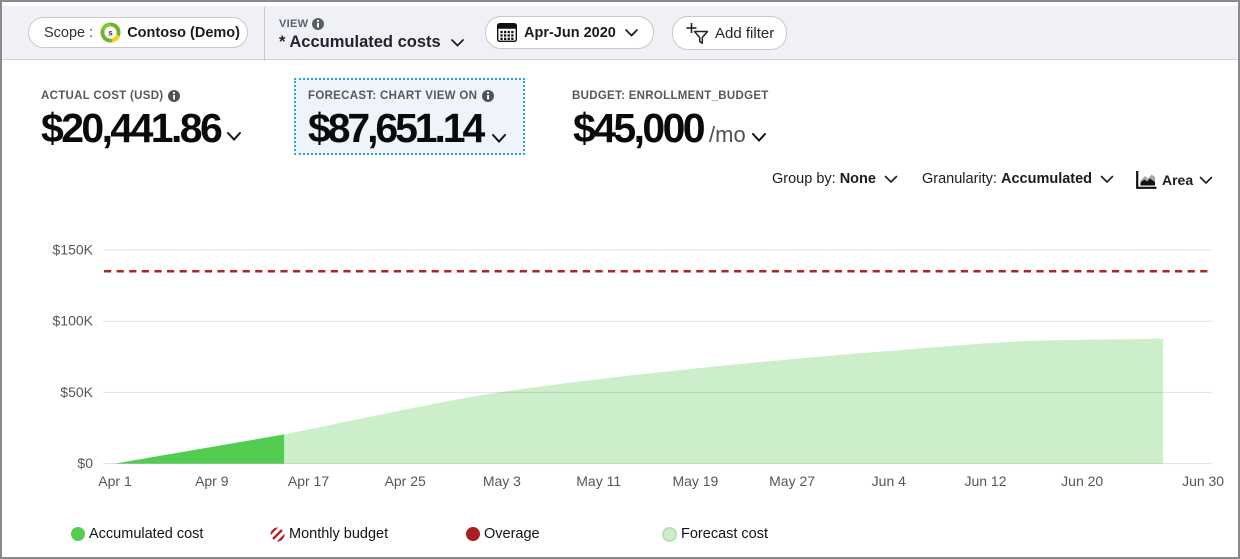 The image size is (1240, 559). What do you see at coordinates (695, 481) in the screenshot?
I see `svg-text: May 19` at bounding box center [695, 481].